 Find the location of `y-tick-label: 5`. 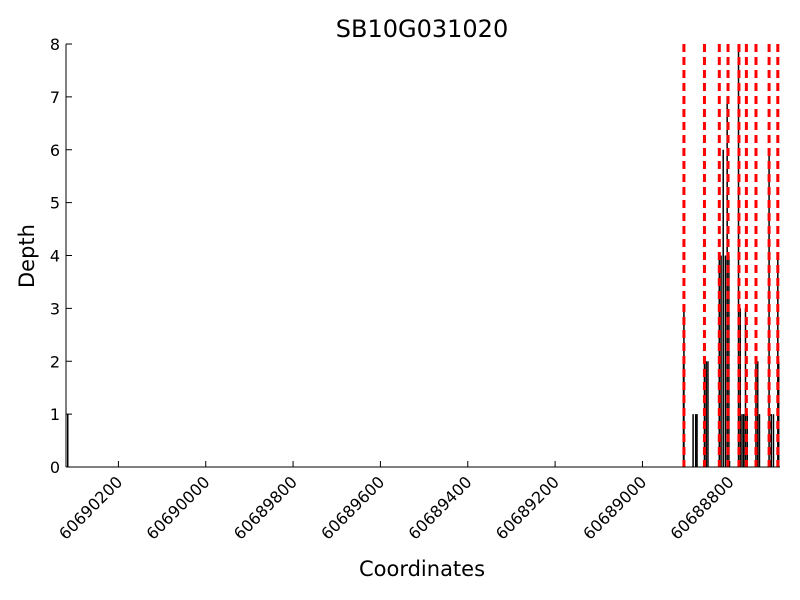

y-tick-label: 5 is located at coordinates (55, 203).